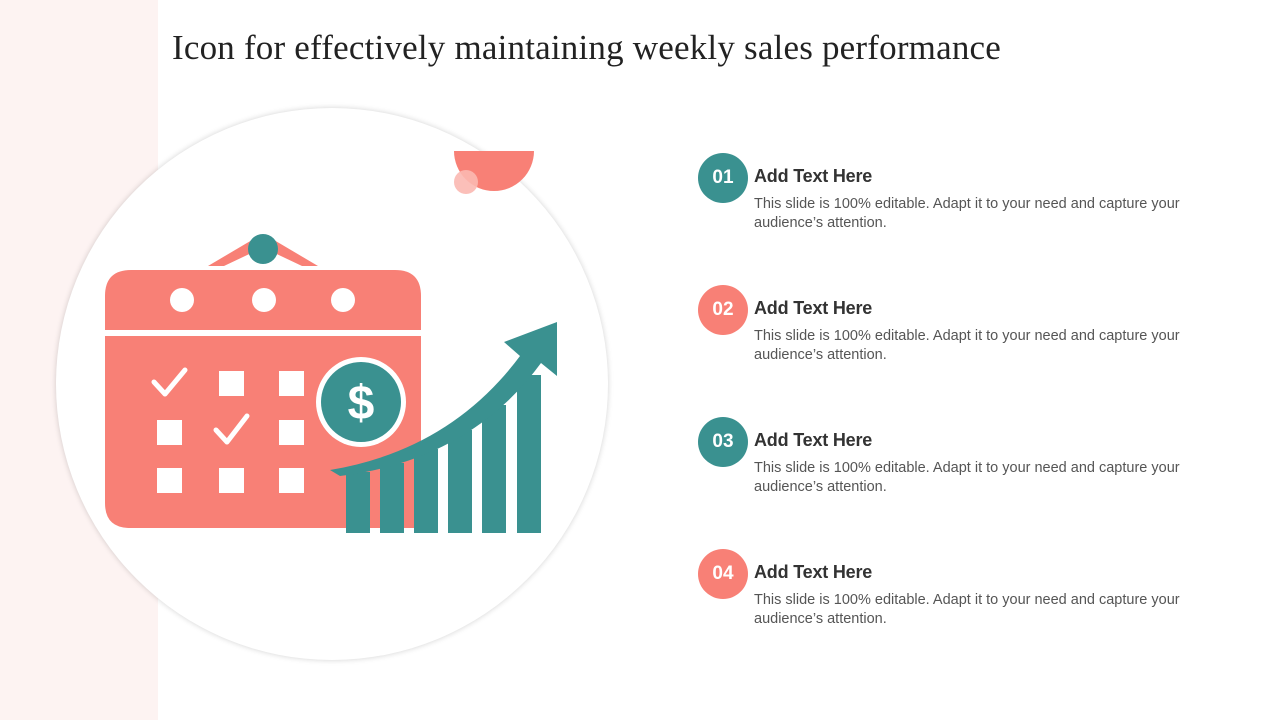 Image resolution: width=1280 pixels, height=720 pixels. I want to click on number-badge: 03, so click(723, 442).